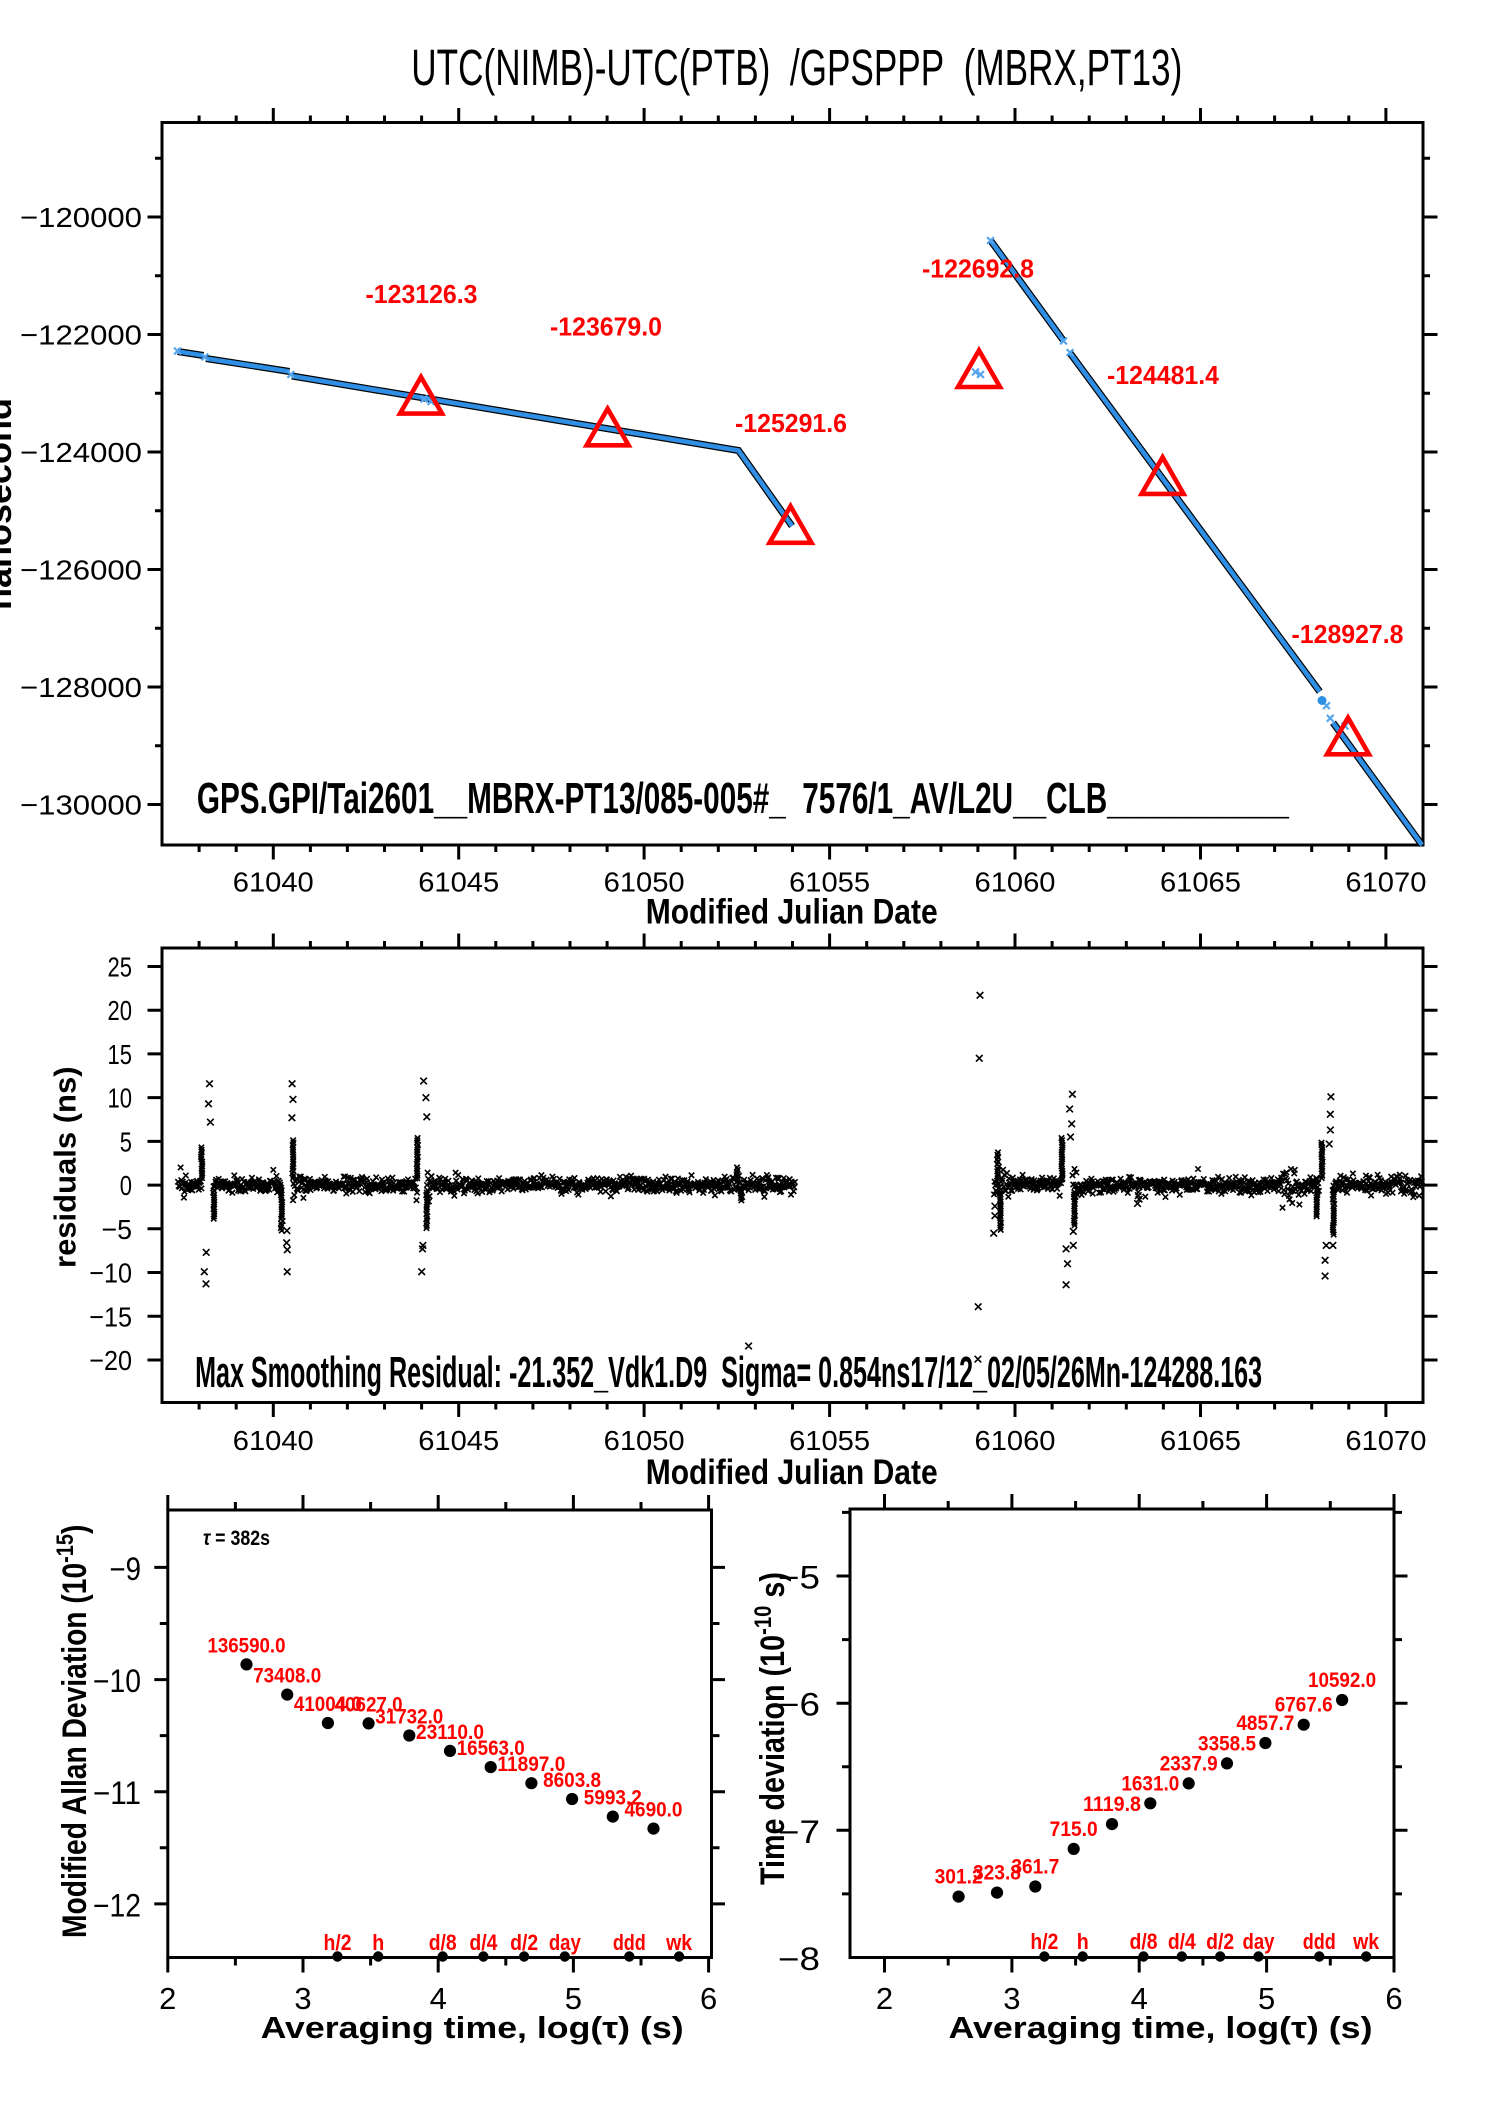  I want to click on svg-text: 0, so click(126, 1185).